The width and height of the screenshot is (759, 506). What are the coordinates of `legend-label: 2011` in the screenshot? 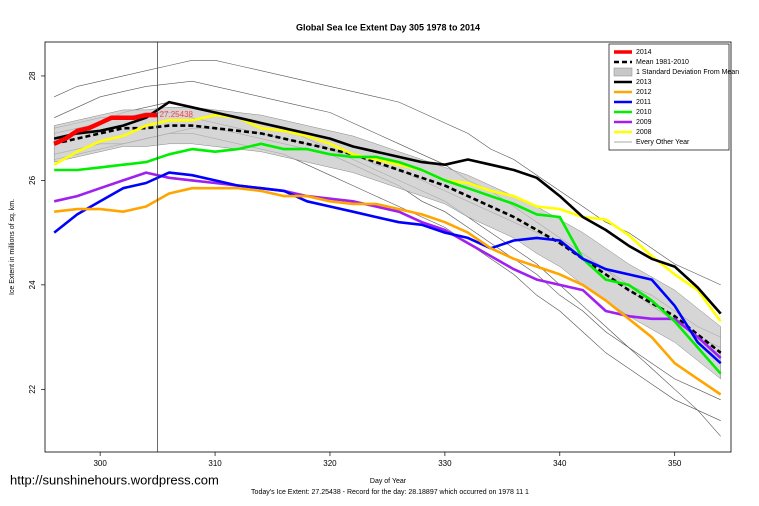 It's located at (643, 102).